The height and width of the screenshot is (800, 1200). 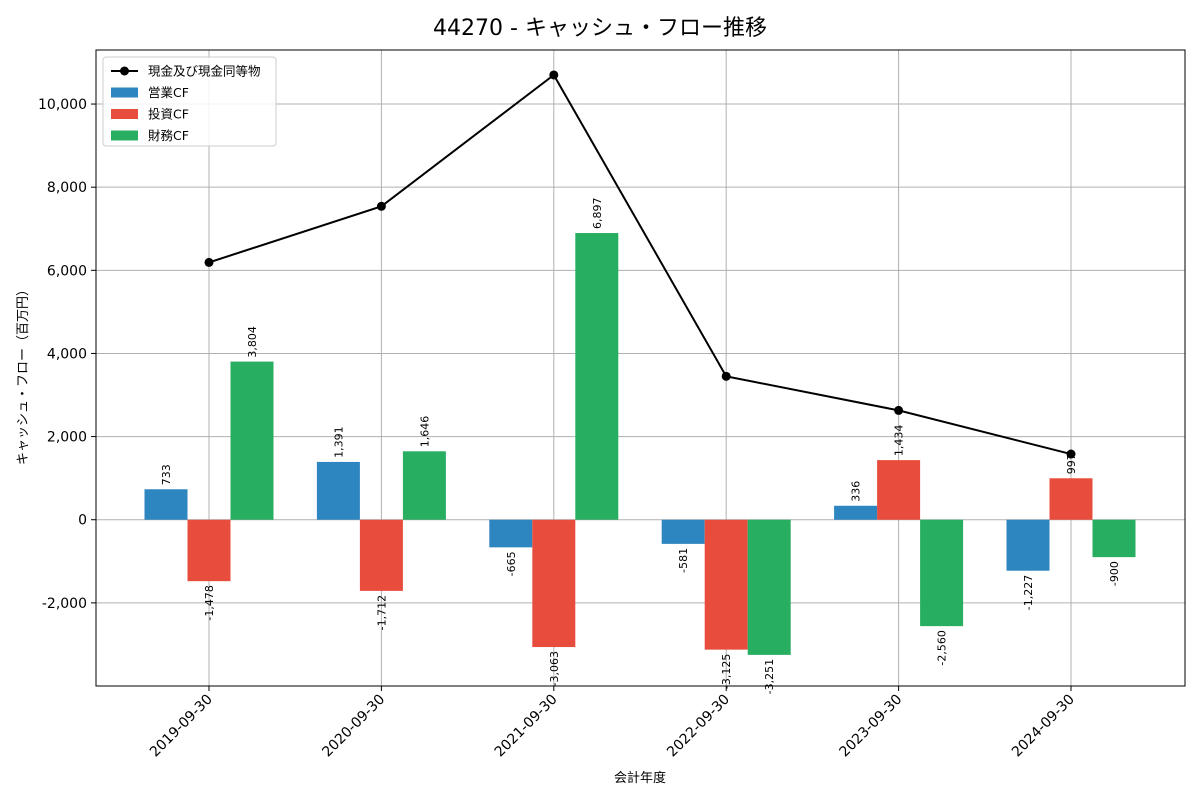 I want to click on data-label: -3,063, so click(x=554, y=668).